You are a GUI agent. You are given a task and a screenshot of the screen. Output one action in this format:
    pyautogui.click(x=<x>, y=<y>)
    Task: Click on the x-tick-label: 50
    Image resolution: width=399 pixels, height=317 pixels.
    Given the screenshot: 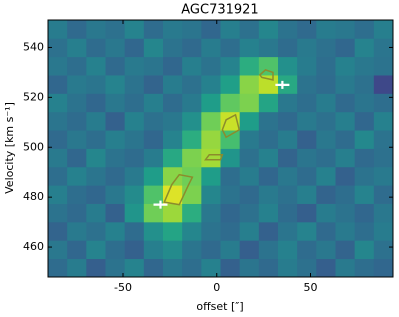 What is the action you would take?
    pyautogui.click(x=311, y=287)
    